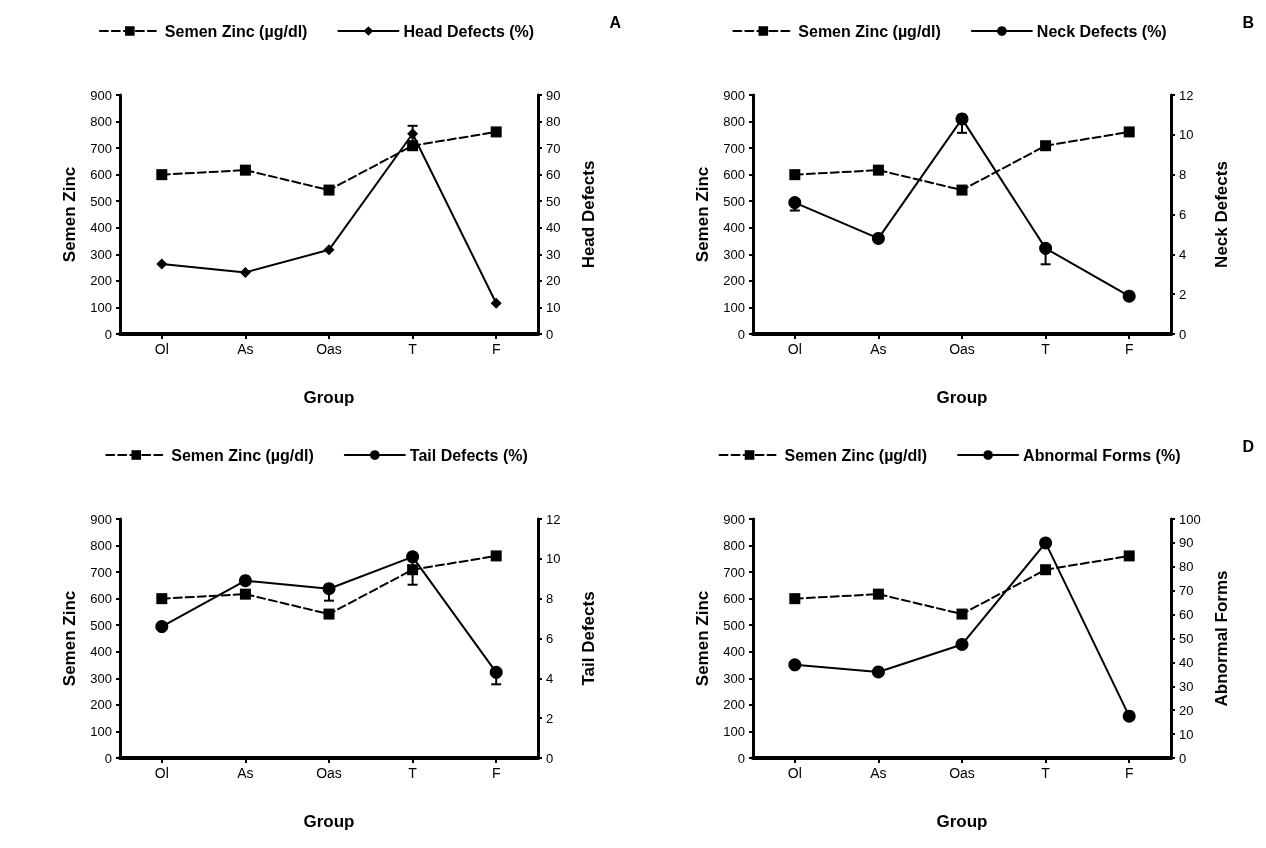 Image resolution: width=1266 pixels, height=848 pixels. What do you see at coordinates (1190, 519) in the screenshot?
I see `y2-tick-label: 100` at bounding box center [1190, 519].